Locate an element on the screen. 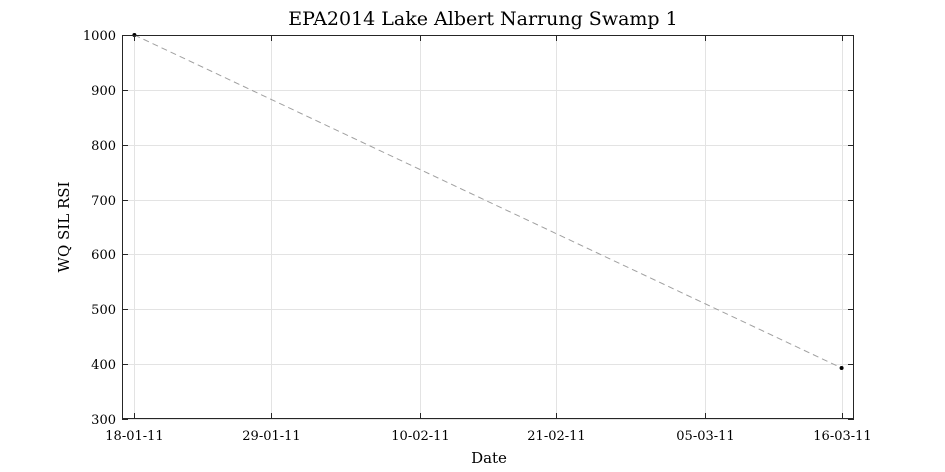 Image resolution: width=945 pixels, height=472 pixels. x-axis-label: Date is located at coordinates (489, 458).